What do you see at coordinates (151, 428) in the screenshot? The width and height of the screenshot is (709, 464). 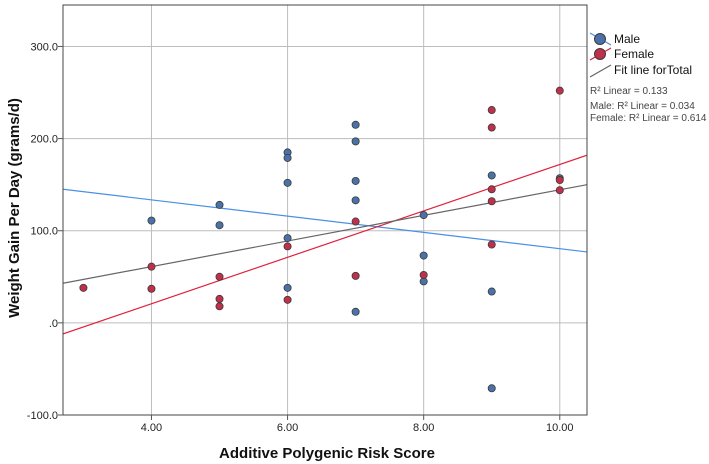 I see `x-tick-label: 4.00` at bounding box center [151, 428].